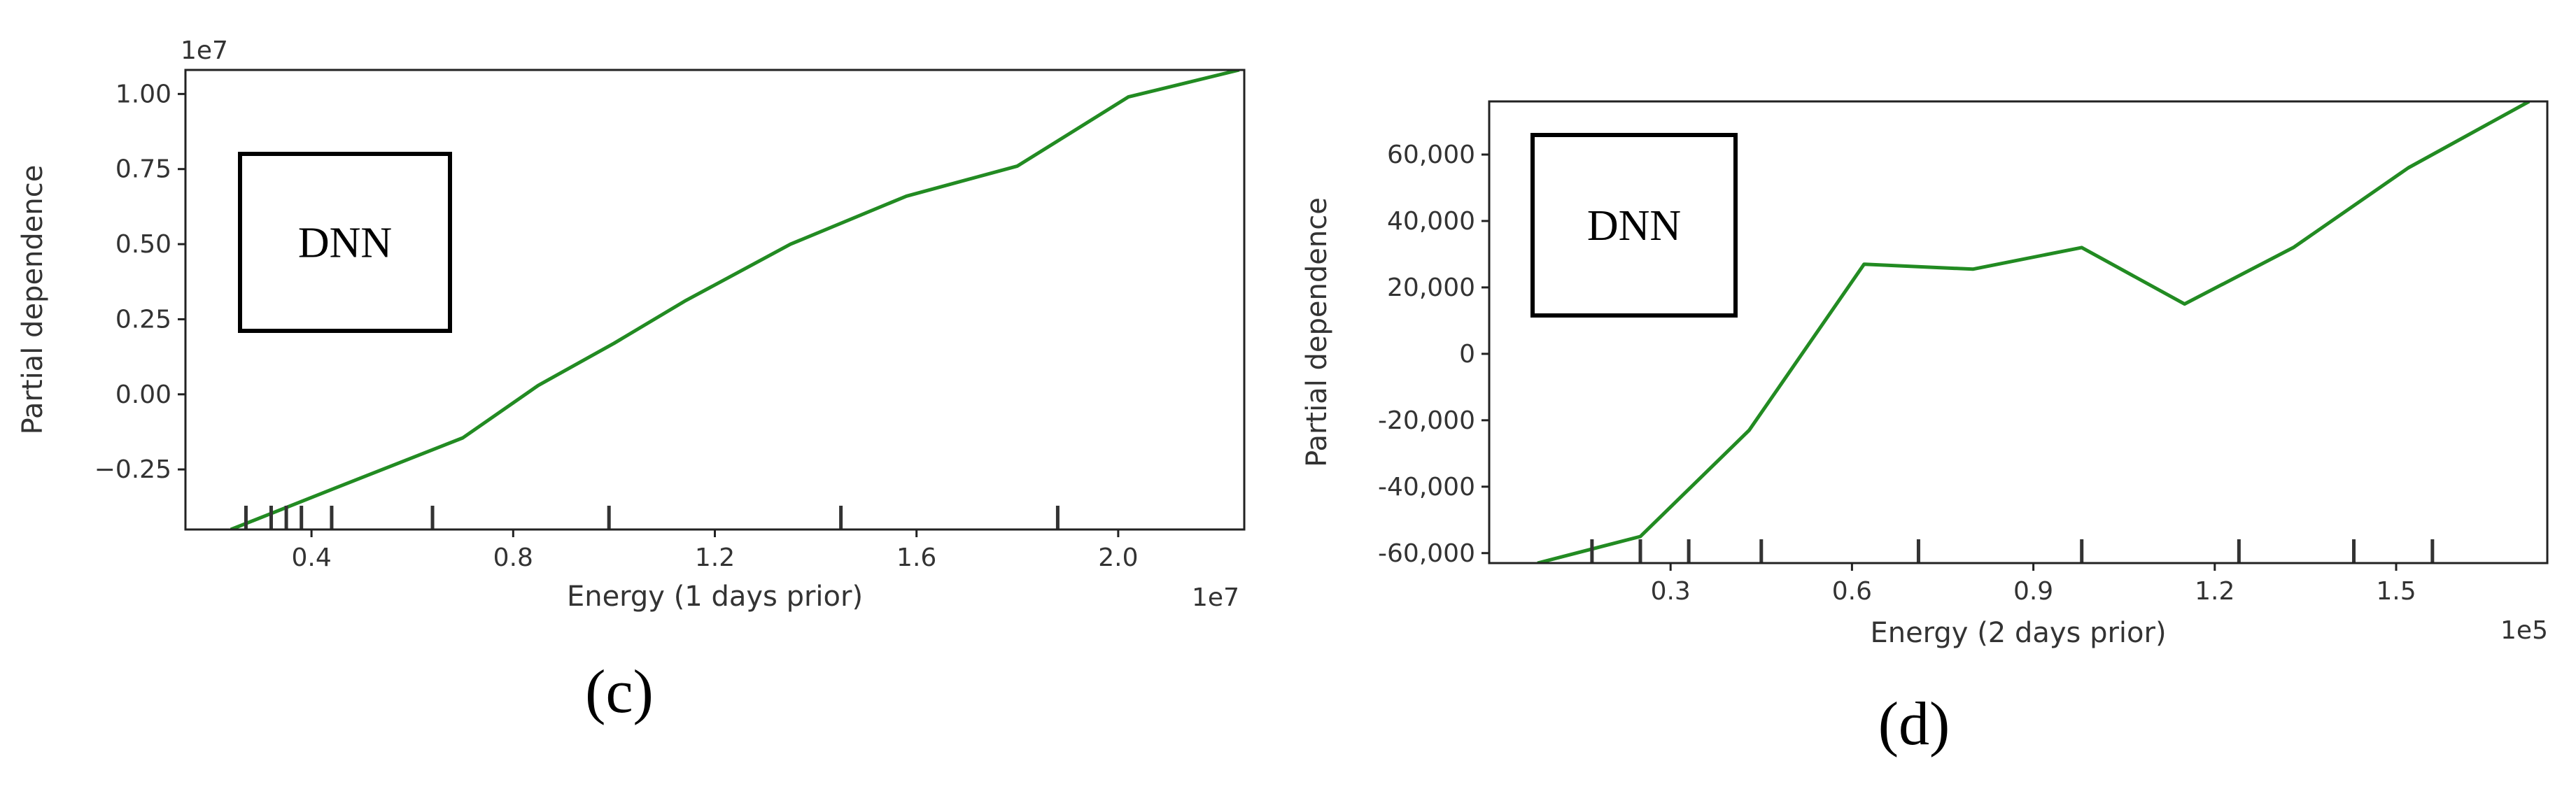  I want to click on chart1-annotation-box, so click(345, 243).